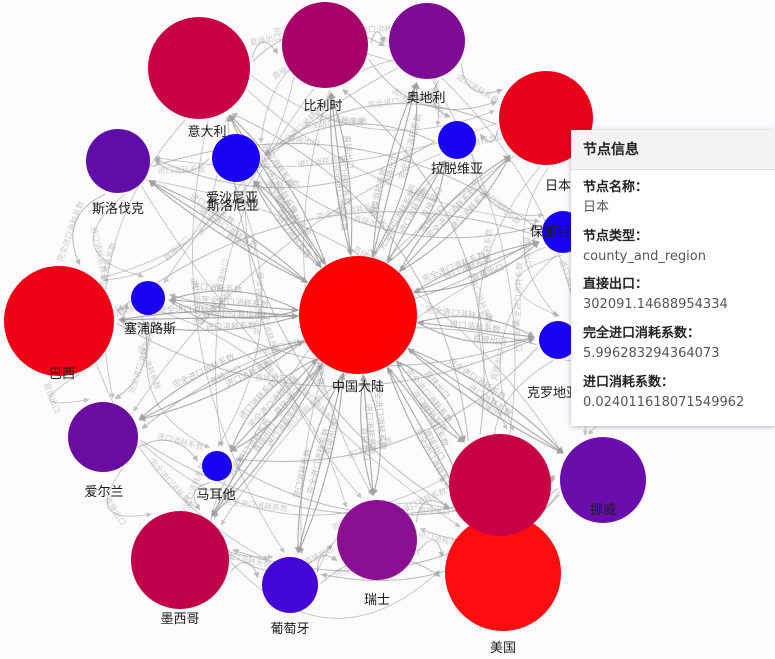 Image resolution: width=775 pixels, height=659 pixels. Describe the element at coordinates (644, 256) in the screenshot. I see `tooltip-row-value: county_and_region` at that location.